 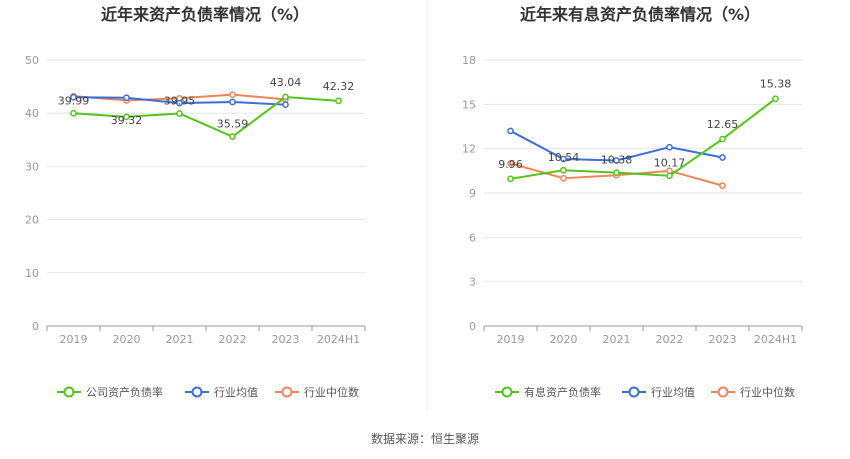 What do you see at coordinates (472, 193) in the screenshot?
I see `y-tick-label: 9` at bounding box center [472, 193].